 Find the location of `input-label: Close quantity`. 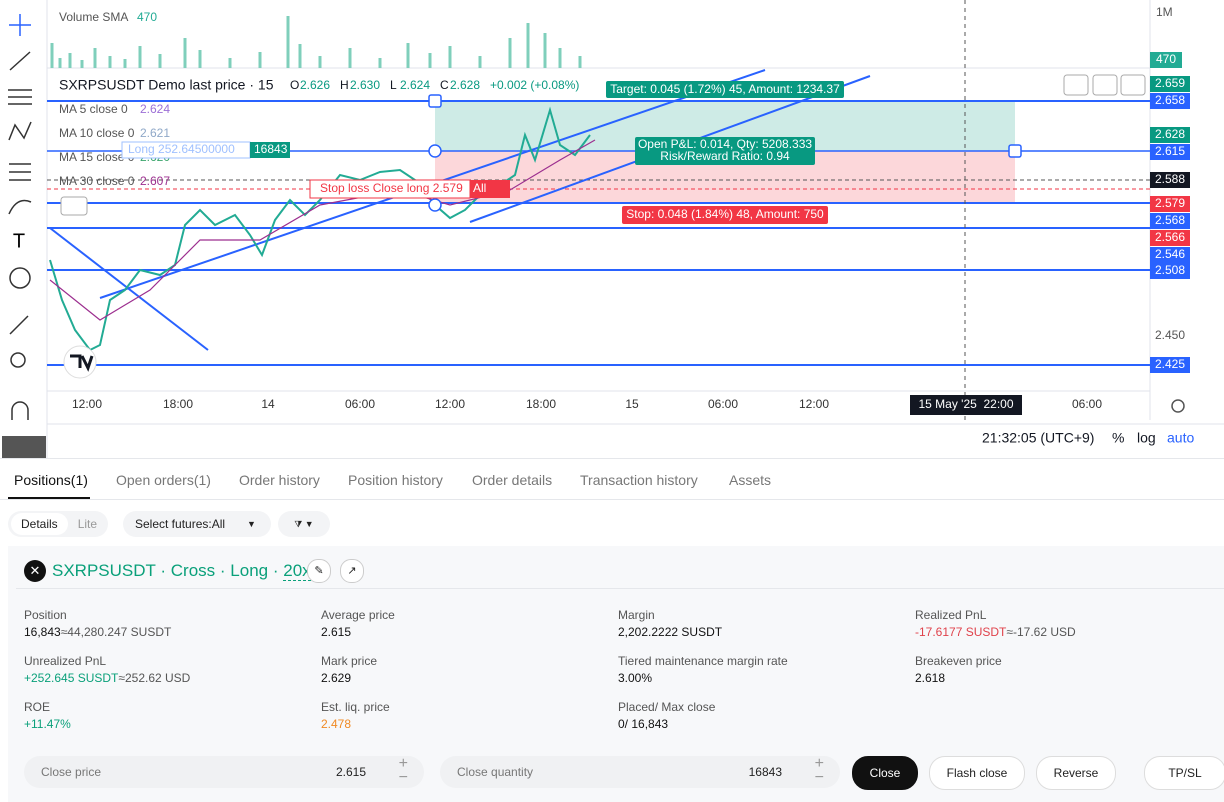

input-label: Close quantity is located at coordinates (495, 772).